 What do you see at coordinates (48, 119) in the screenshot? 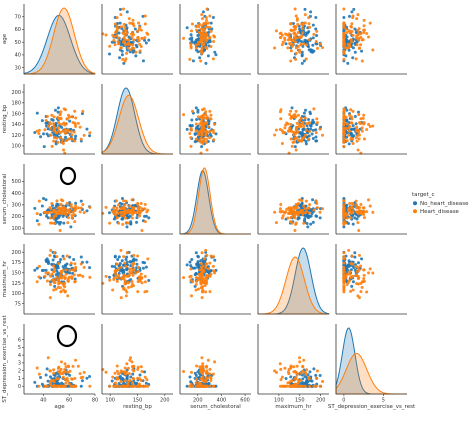
I see `panel-resting_bp-vs-age: 100 120 140 160 180 200 resting_bp` at bounding box center [48, 119].